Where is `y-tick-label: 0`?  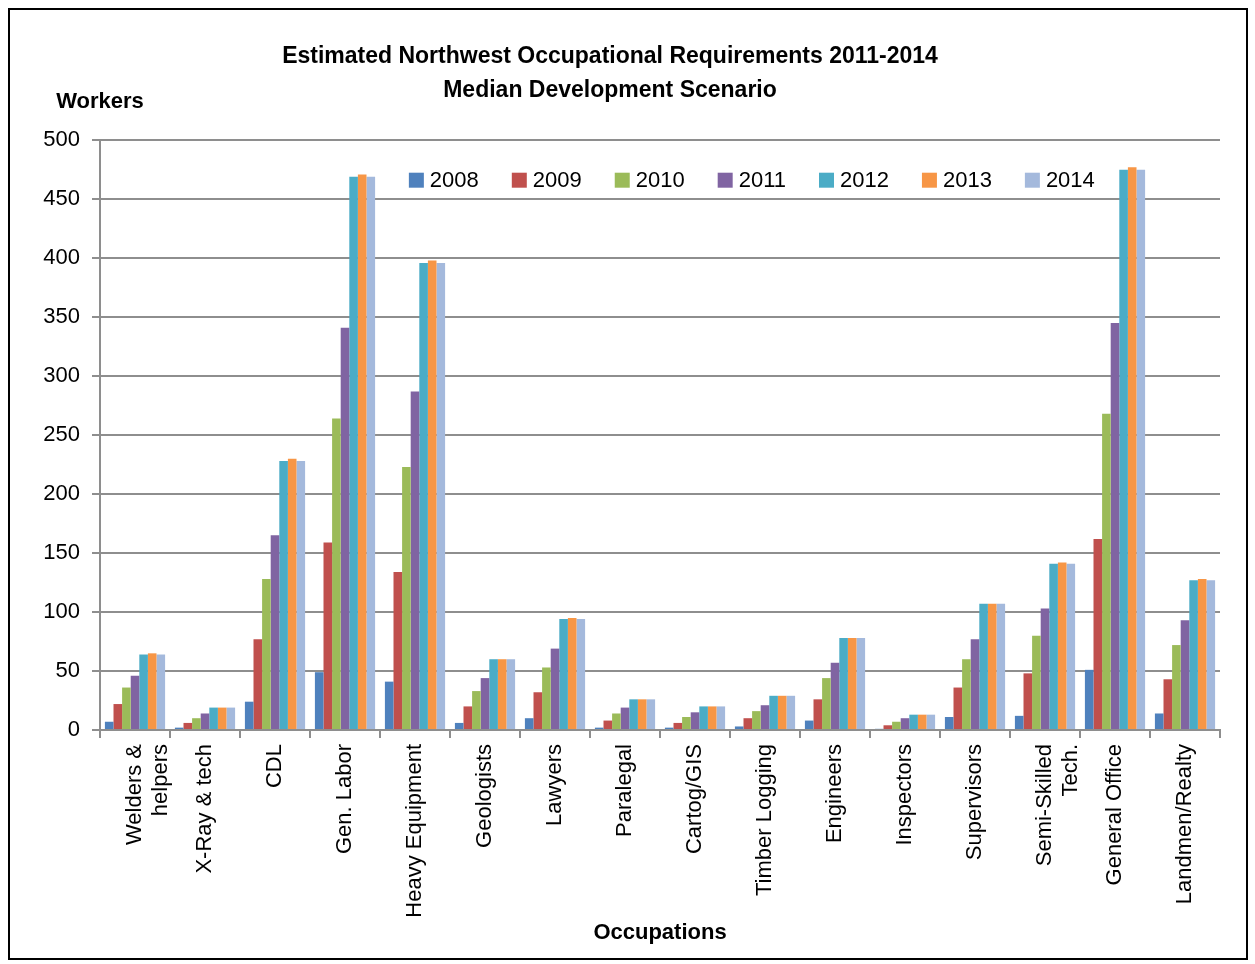
y-tick-label: 0 is located at coordinates (73, 729).